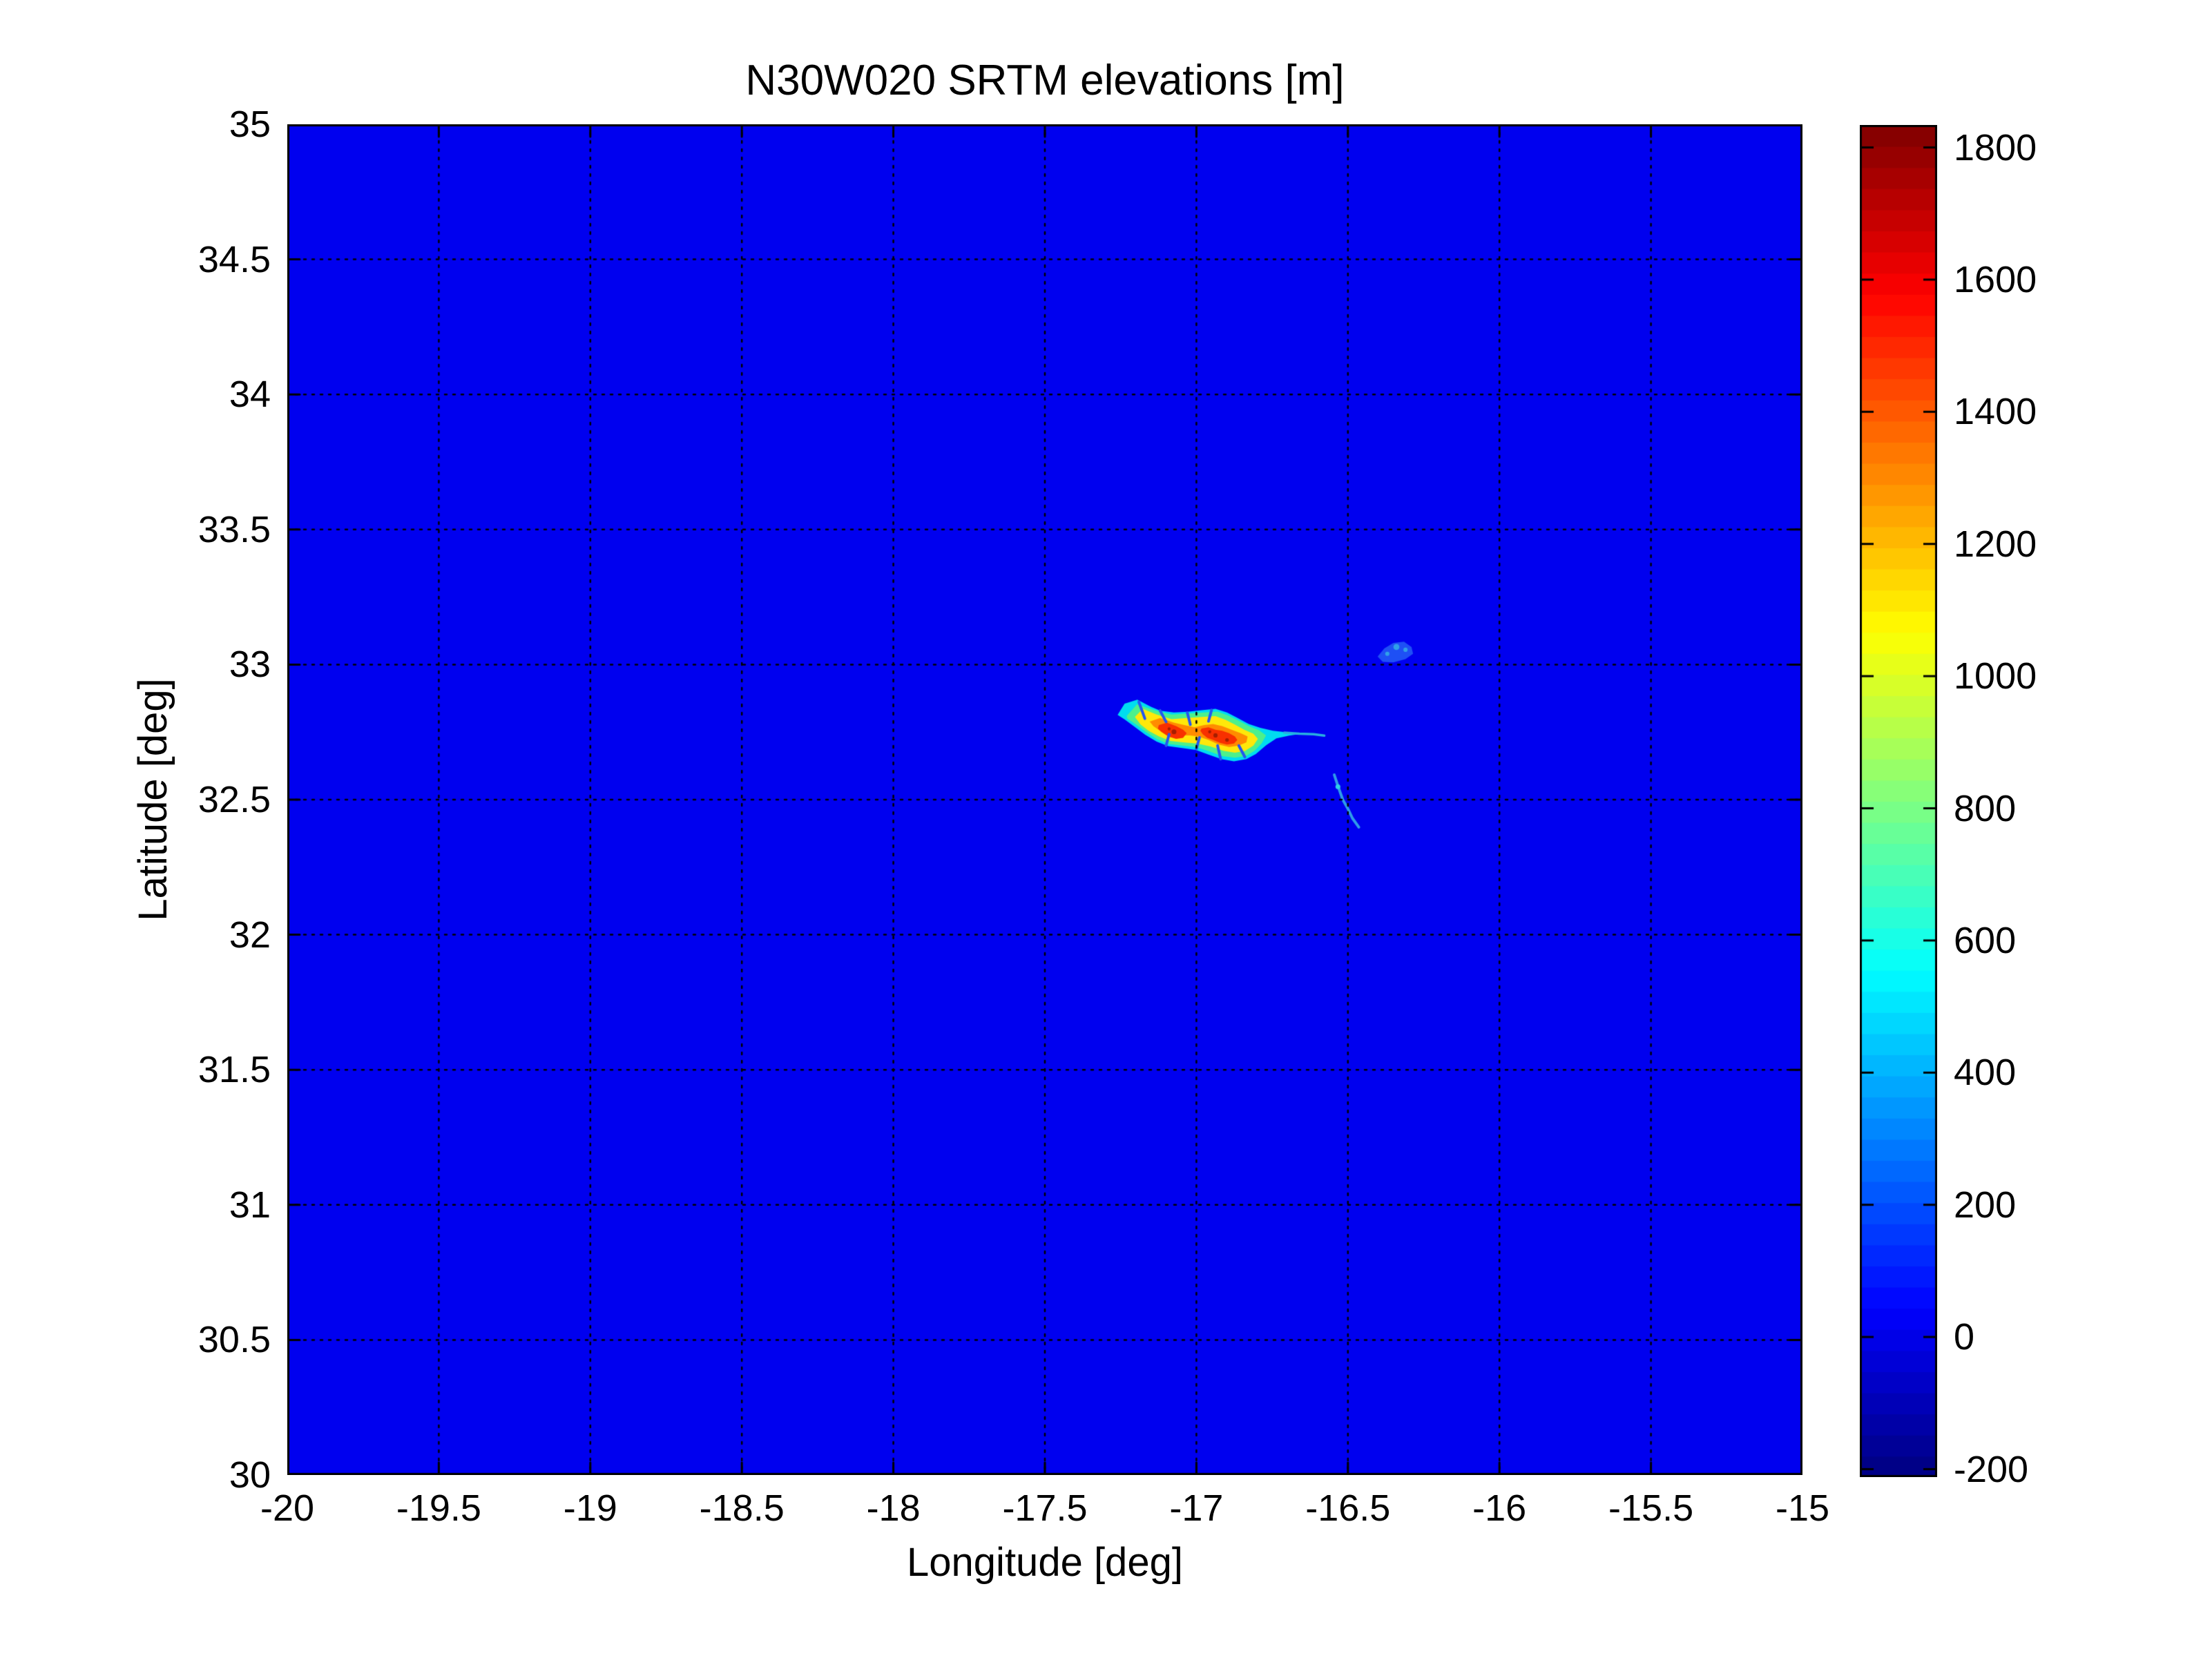 Image resolution: width=2212 pixels, height=1658 pixels. What do you see at coordinates (1995, 147) in the screenshot?
I see `colorbar-tick-label: 1800` at bounding box center [1995, 147].